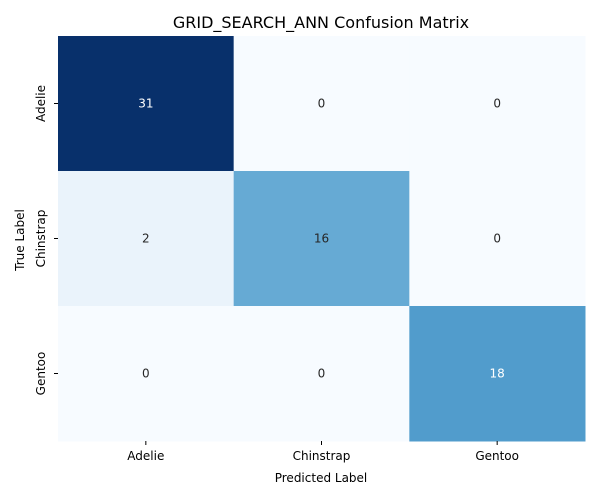  What do you see at coordinates (497, 456) in the screenshot?
I see `x-tick-label-2: Gentoo` at bounding box center [497, 456].